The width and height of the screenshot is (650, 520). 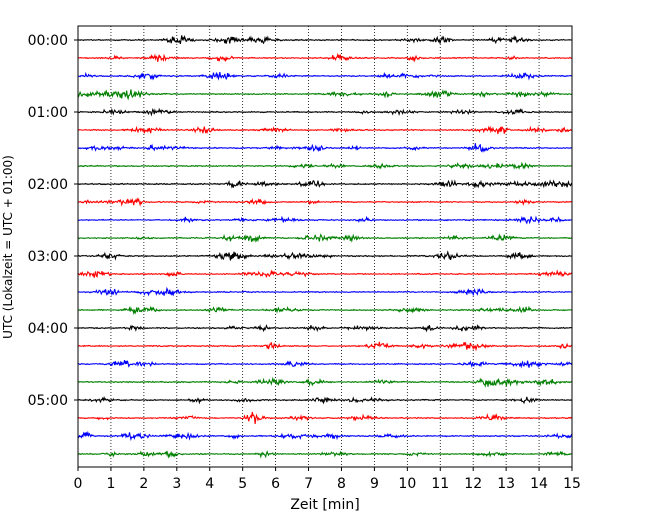 I want to click on y-tick-label: 01:00, so click(x=48, y=113).